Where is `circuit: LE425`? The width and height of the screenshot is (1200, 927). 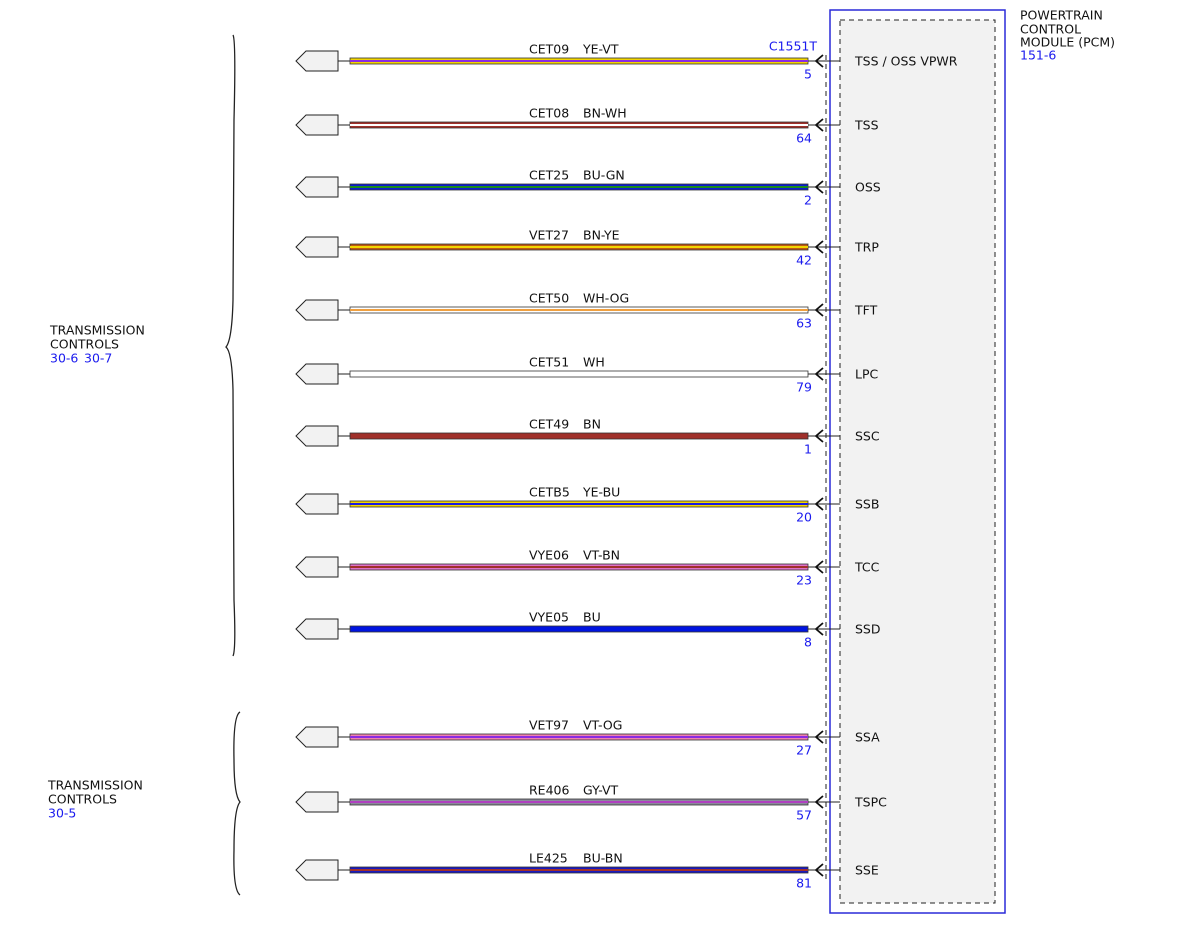
circuit: LE425 is located at coordinates (548, 858).